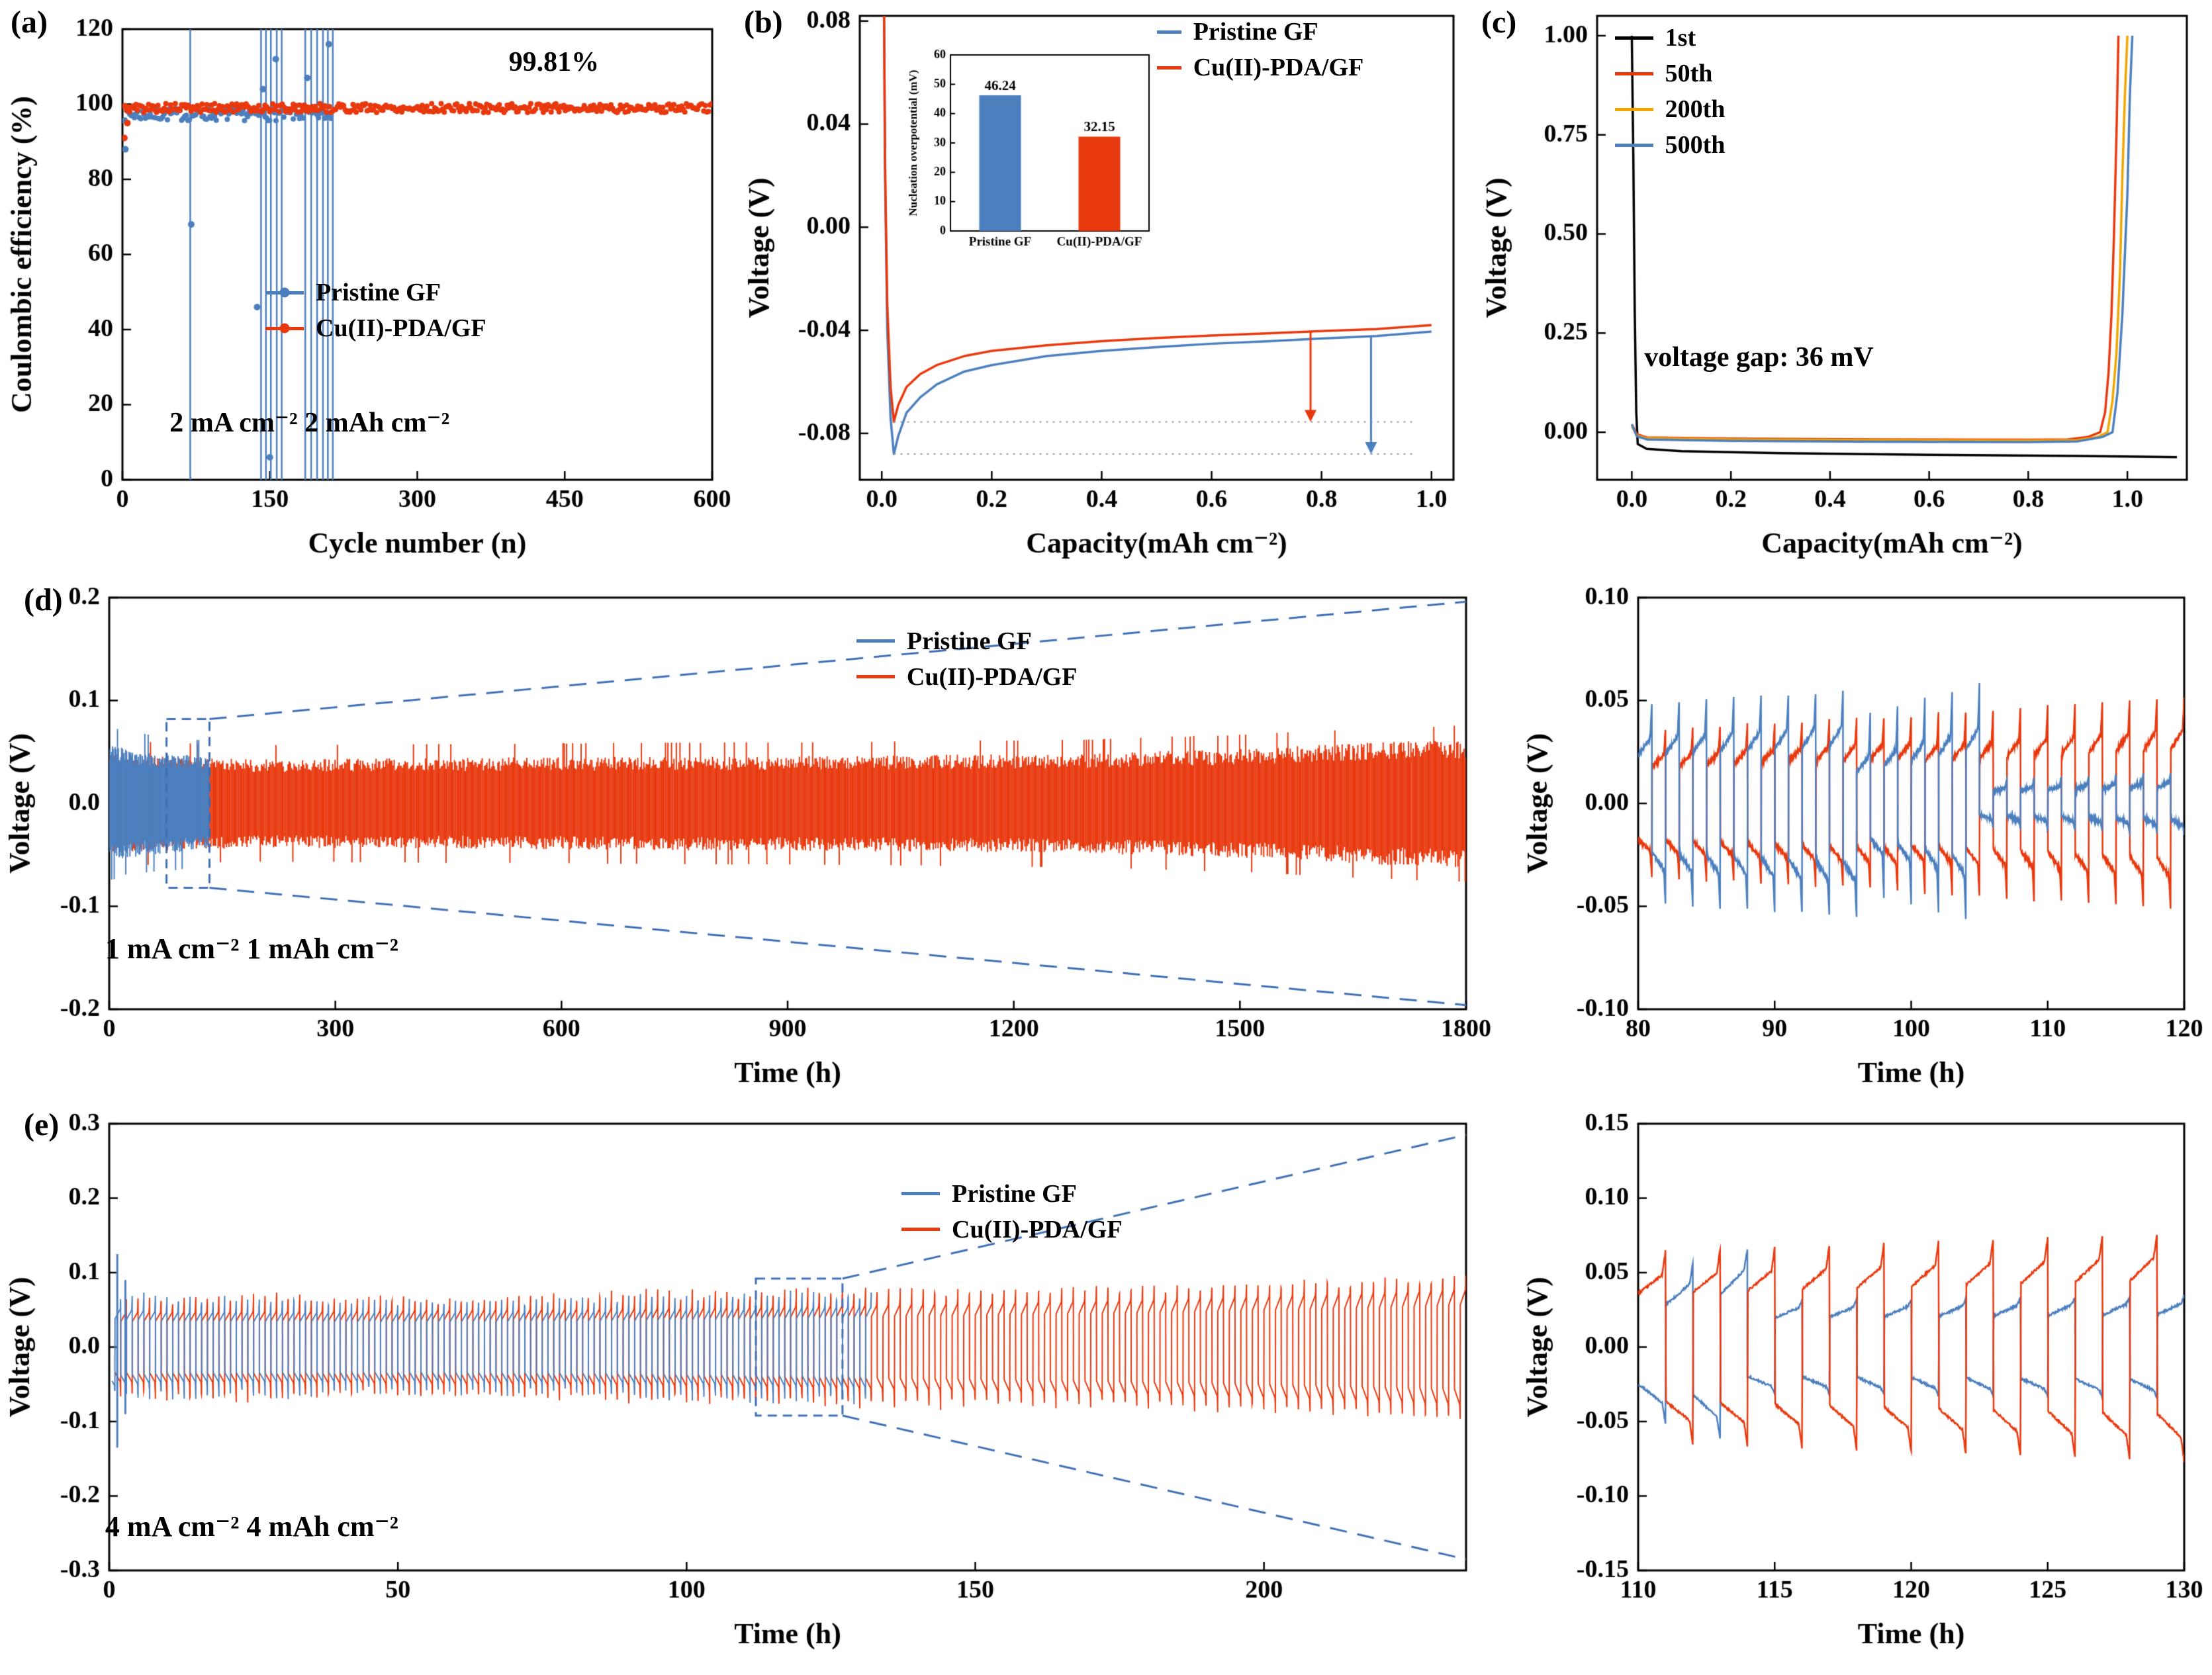  What do you see at coordinates (1253, 49) in the screenshot?
I see `panel-b-legend: Pristine GF Cu(II)-PDA/GF` at bounding box center [1253, 49].